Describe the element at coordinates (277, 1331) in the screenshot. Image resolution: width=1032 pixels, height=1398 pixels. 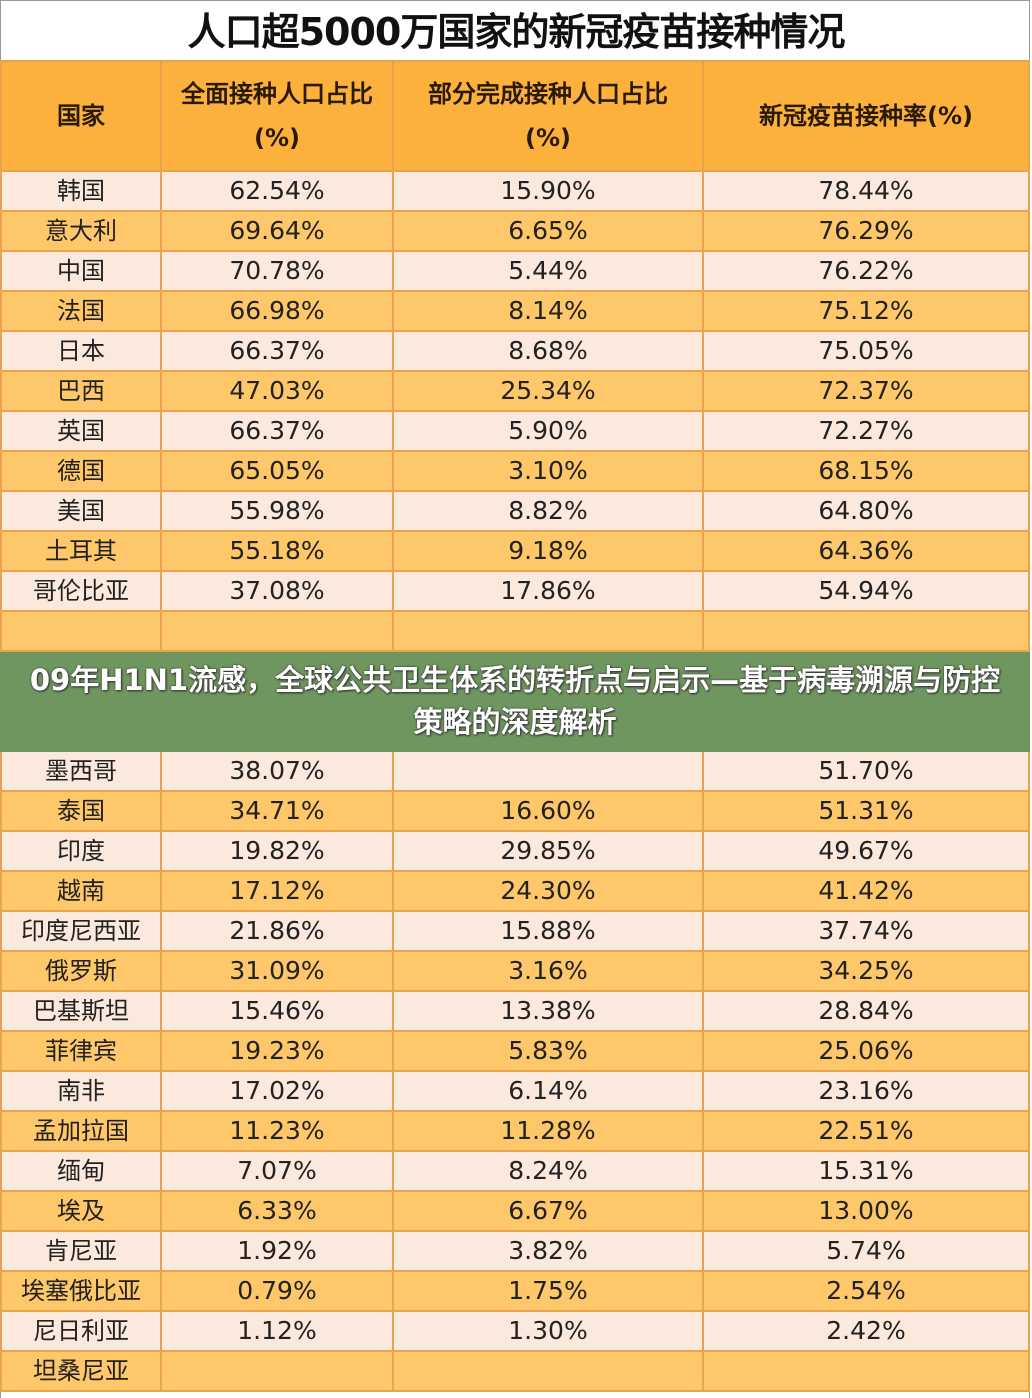
I see `cell-full-vaccinated: 1.12%` at that location.